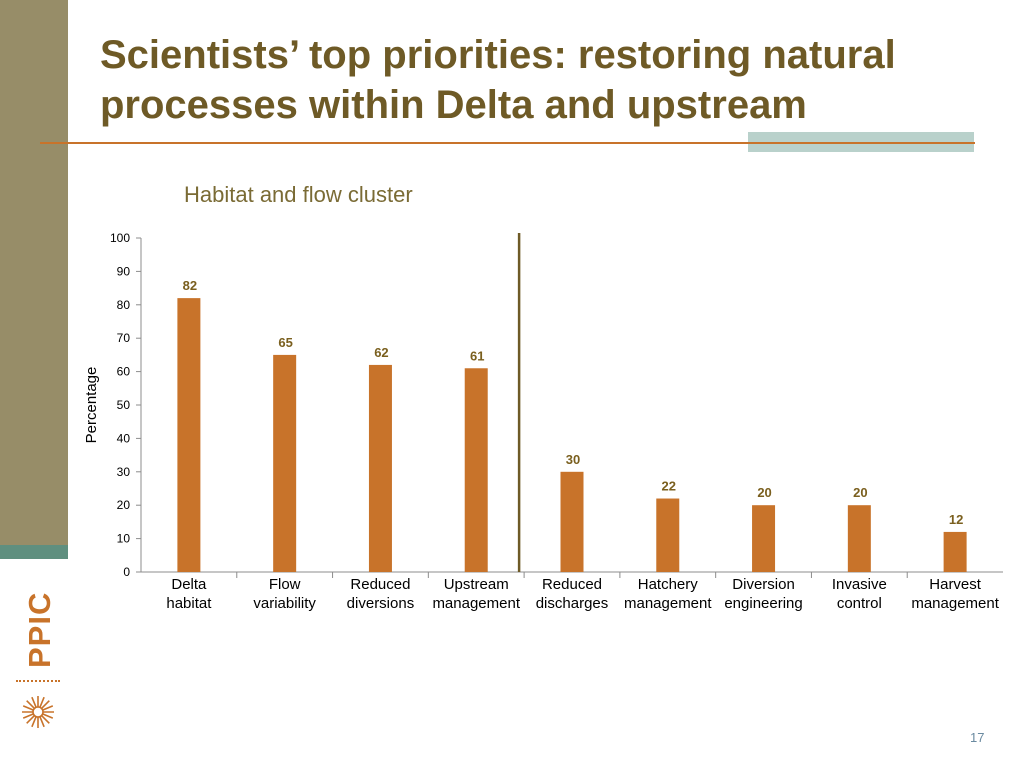 Image resolution: width=1023 pixels, height=768 pixels. What do you see at coordinates (859, 603) in the screenshot?
I see `category-label-7: control` at bounding box center [859, 603].